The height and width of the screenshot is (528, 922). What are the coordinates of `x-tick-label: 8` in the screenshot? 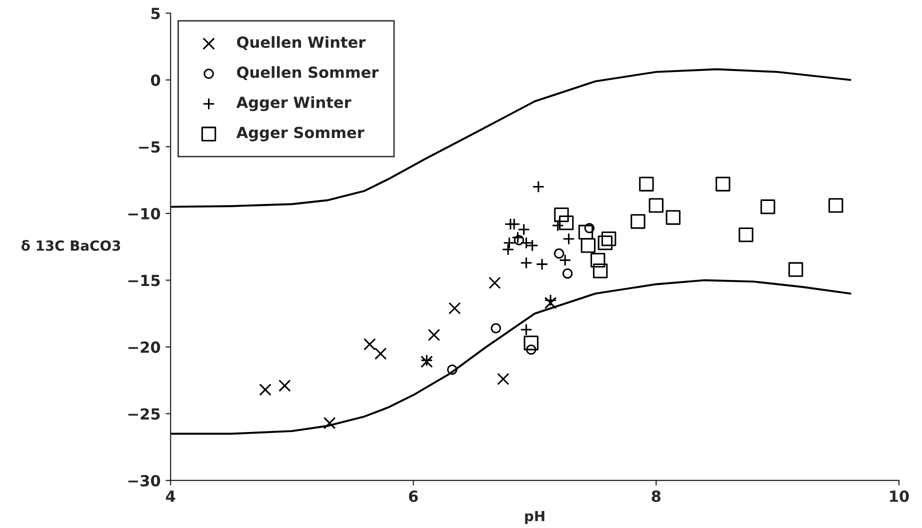 It's located at (656, 496).